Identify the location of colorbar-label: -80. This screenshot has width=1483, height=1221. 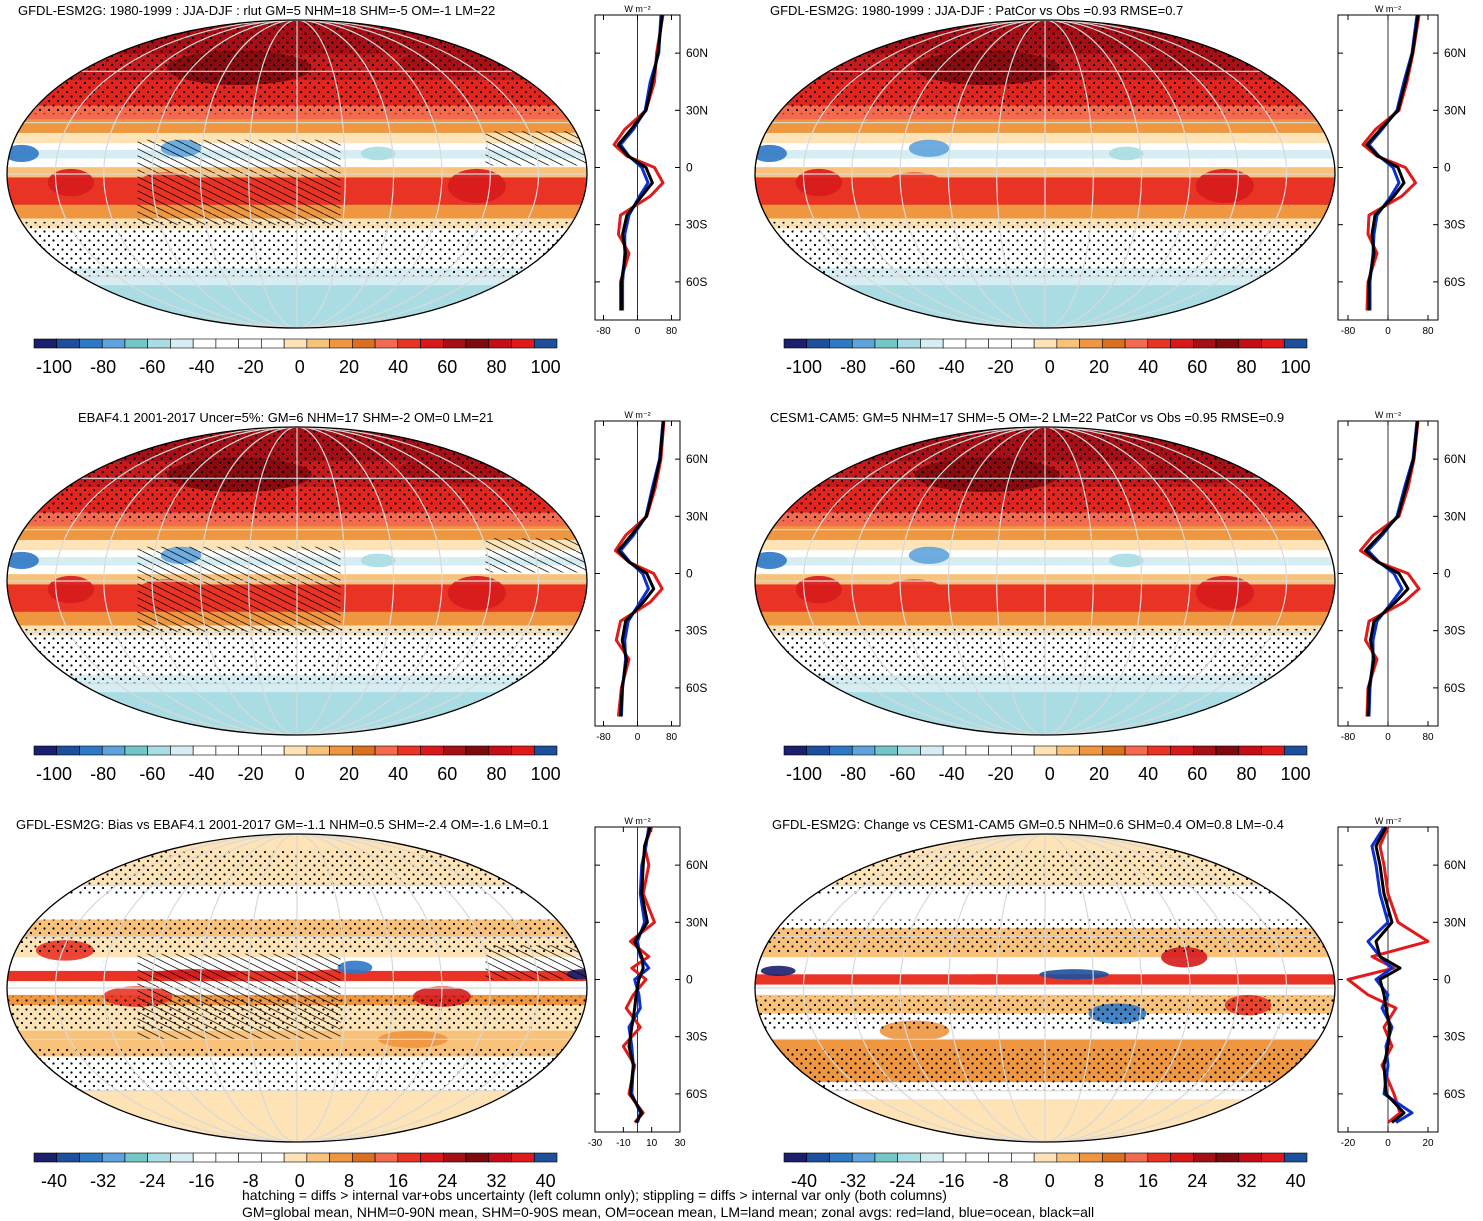
(103, 367).